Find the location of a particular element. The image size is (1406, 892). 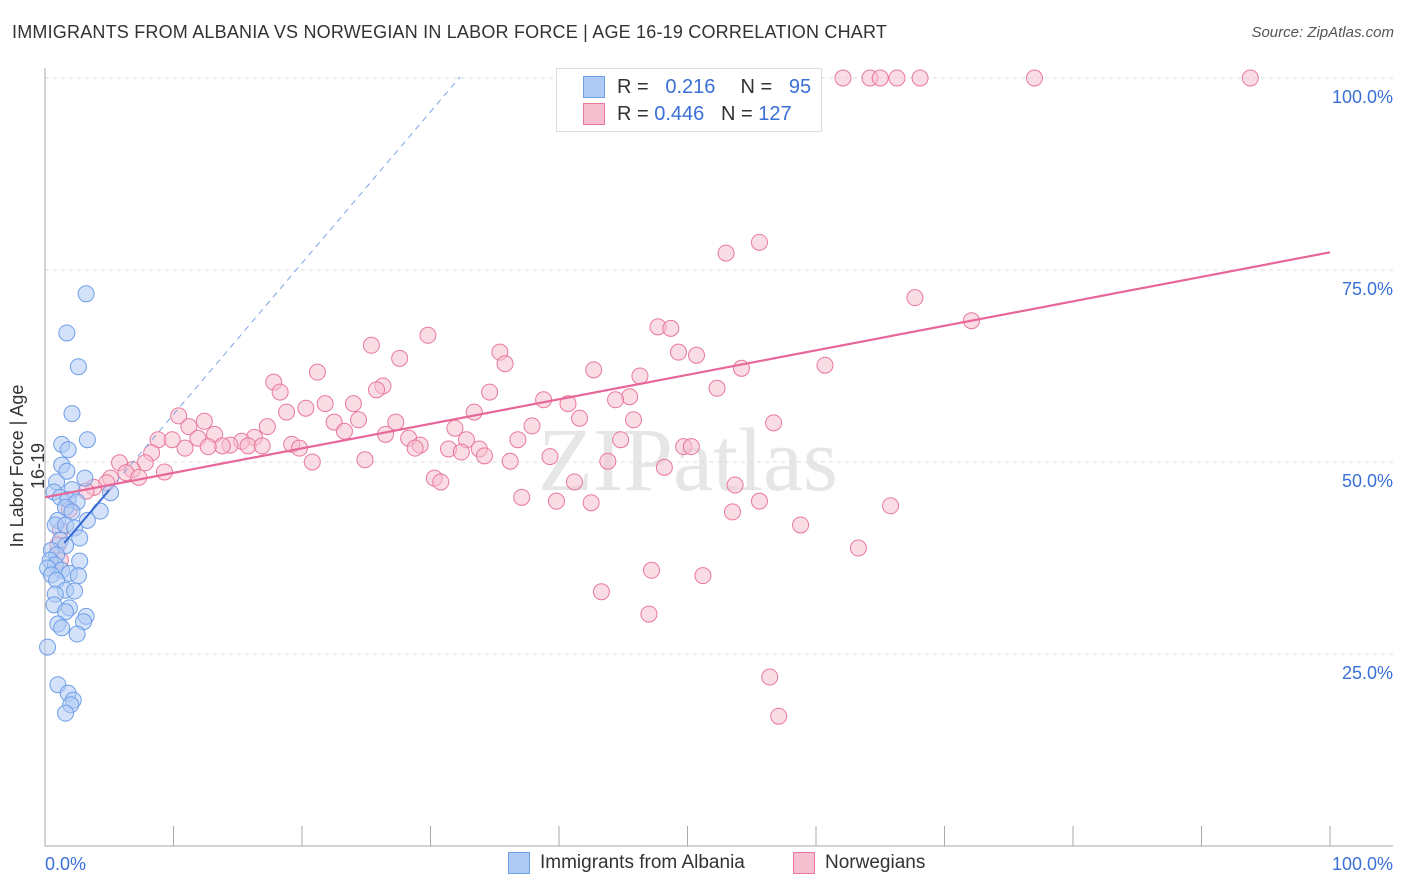

n-value: 127 is located at coordinates (775, 113).